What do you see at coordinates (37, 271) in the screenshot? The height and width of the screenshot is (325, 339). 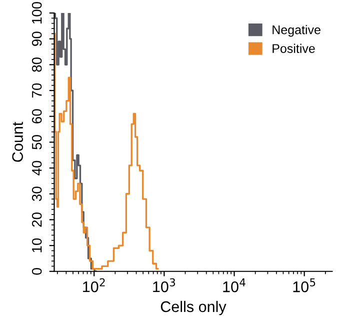 I see `y-tick-label: 0` at bounding box center [37, 271].